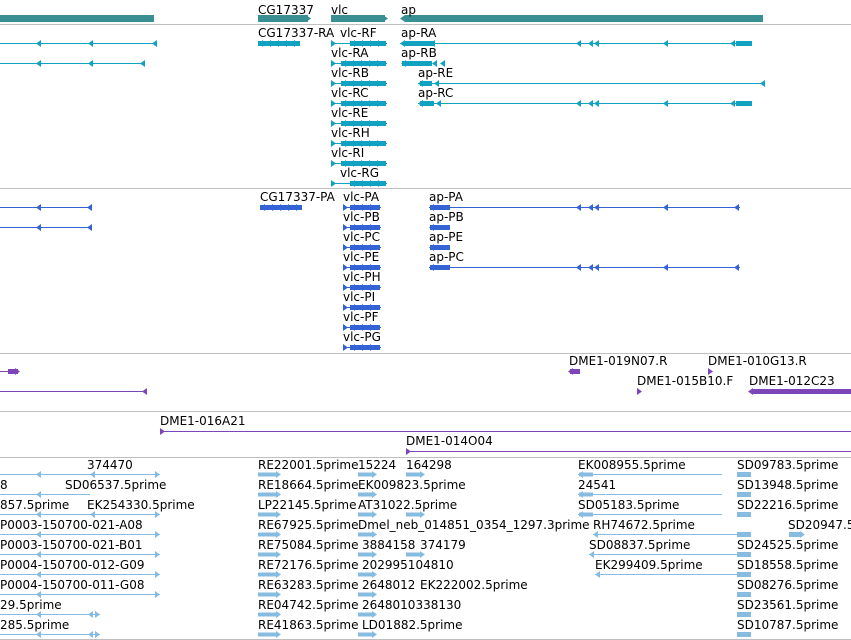 The image size is (851, 640). What do you see at coordinates (361, 217) in the screenshot?
I see `protein-label: vlc-PB` at bounding box center [361, 217].